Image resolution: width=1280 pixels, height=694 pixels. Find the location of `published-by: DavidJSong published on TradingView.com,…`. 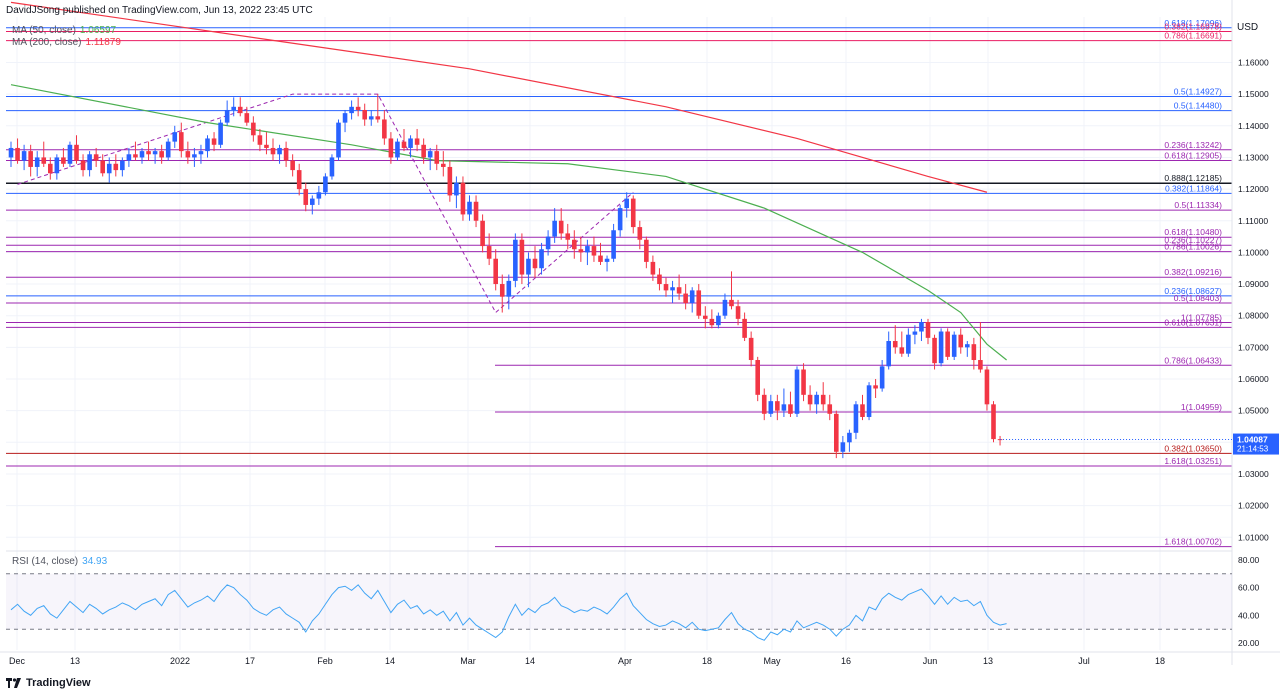

published-by: DavidJSong published on TradingView.com,… is located at coordinates (159, 10).